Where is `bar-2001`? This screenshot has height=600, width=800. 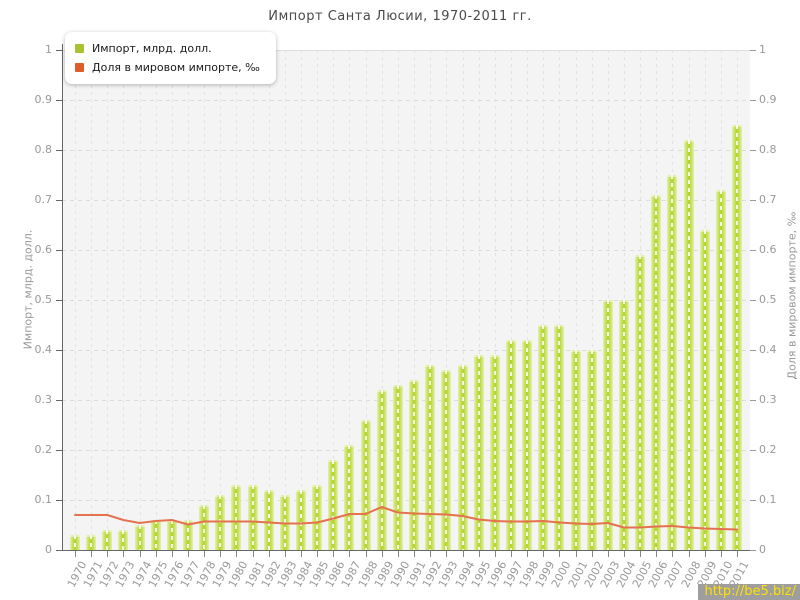 bar-2001 is located at coordinates (575, 450).